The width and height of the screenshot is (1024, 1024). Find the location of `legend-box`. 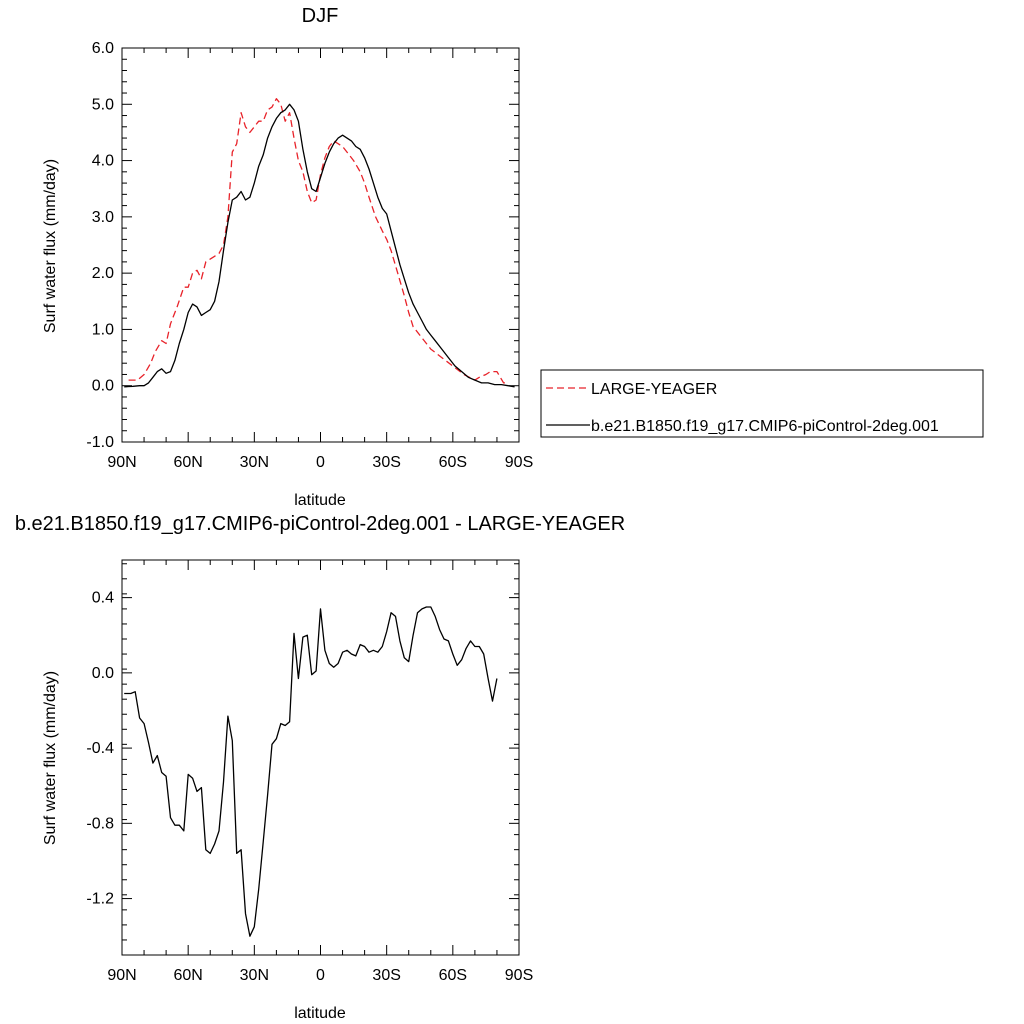

legend-box is located at coordinates (762, 403).